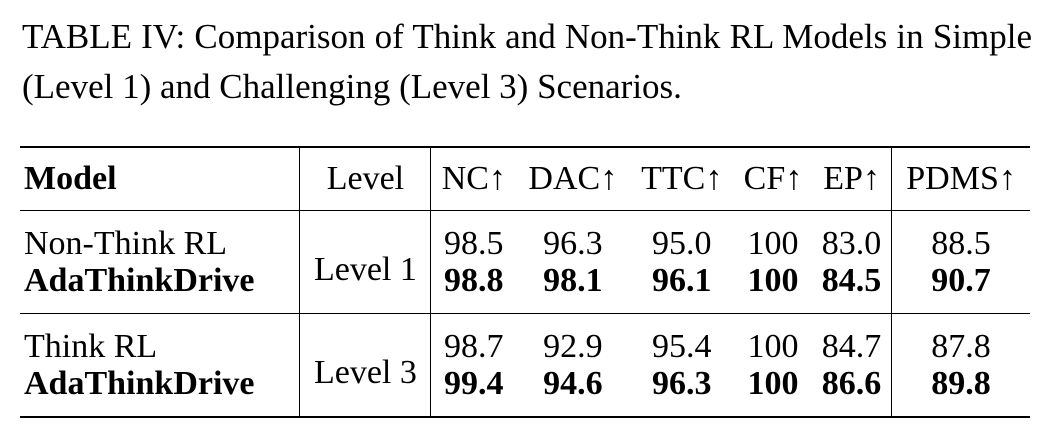 This screenshot has height=436, width=1052. What do you see at coordinates (91, 346) in the screenshot?
I see `model-cell: Think RL` at bounding box center [91, 346].